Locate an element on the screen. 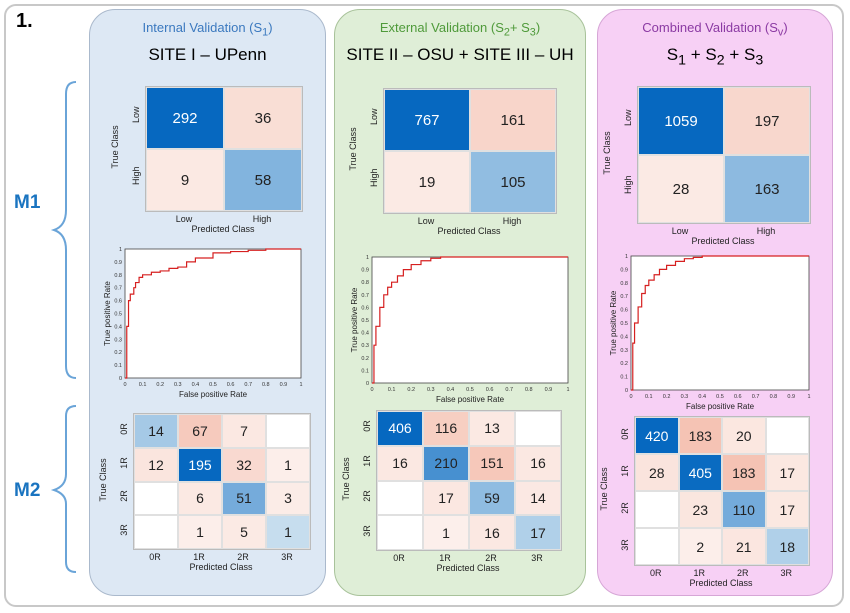 The image size is (850, 613). matrix-cell: 58 is located at coordinates (263, 180).